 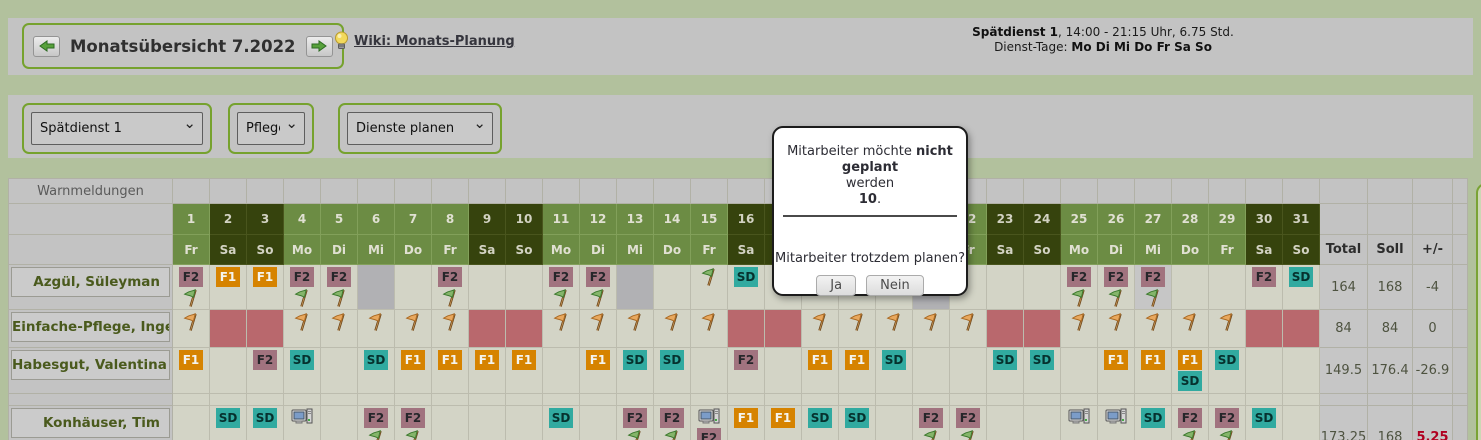 What do you see at coordinates (90, 365) in the screenshot?
I see `employee-name: Habesgut, Valentina` at bounding box center [90, 365].